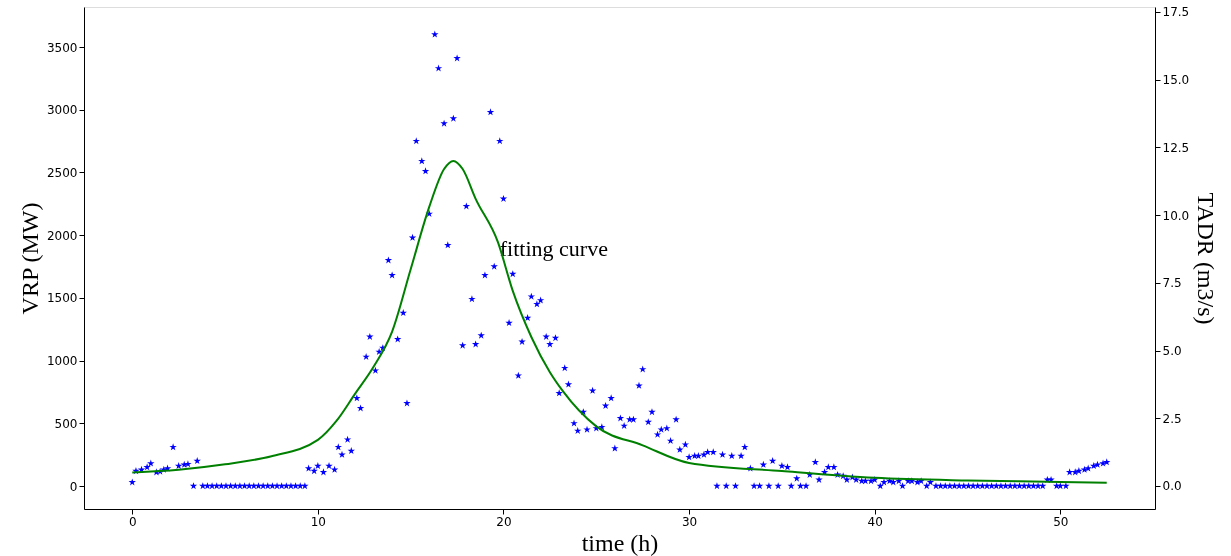  What do you see at coordinates (62, 235) in the screenshot?
I see `y-tick-label: 2000` at bounding box center [62, 235].